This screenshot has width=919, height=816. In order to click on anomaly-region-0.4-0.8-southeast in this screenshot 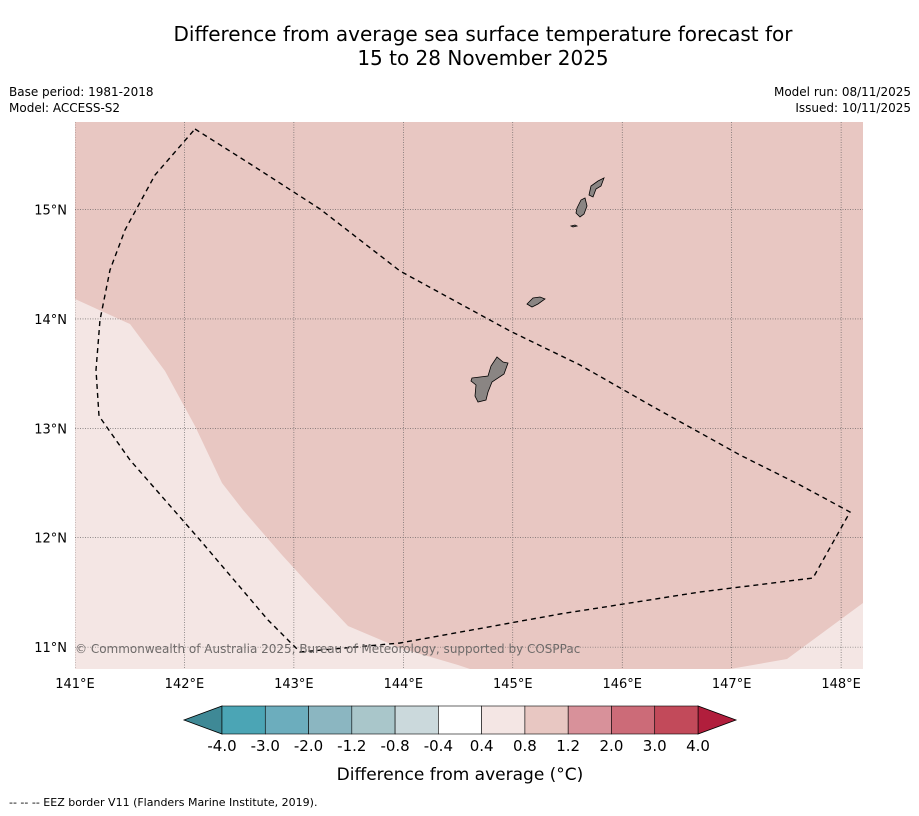, I will do `click(796, 636)`.